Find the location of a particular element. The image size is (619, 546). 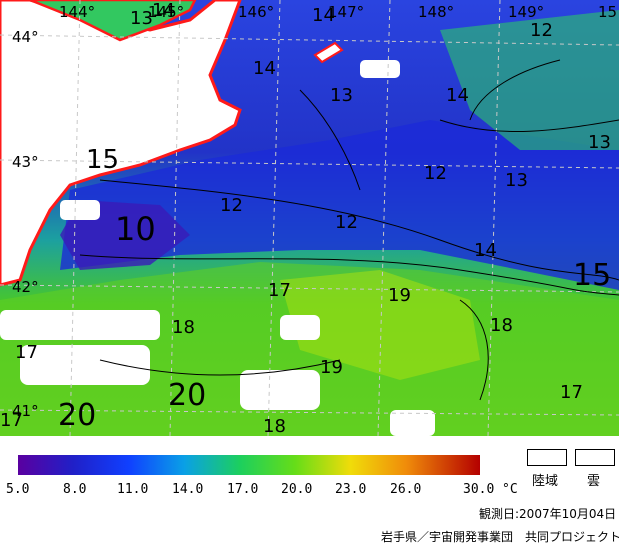

colorbar-tick: 26.0 is located at coordinates (406, 489).